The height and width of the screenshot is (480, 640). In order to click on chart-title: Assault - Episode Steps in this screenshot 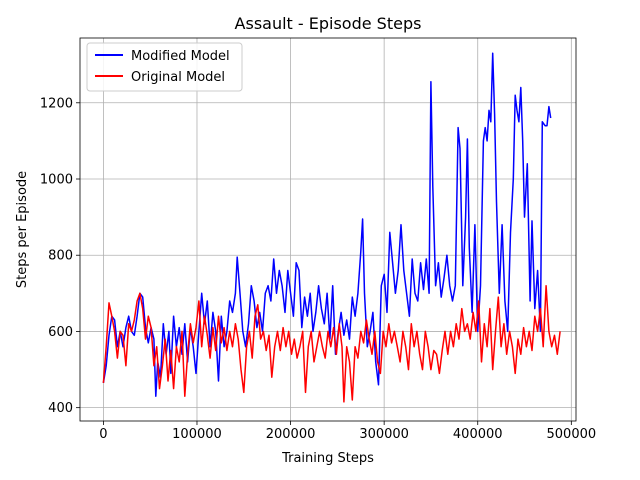, I will do `click(328, 23)`.